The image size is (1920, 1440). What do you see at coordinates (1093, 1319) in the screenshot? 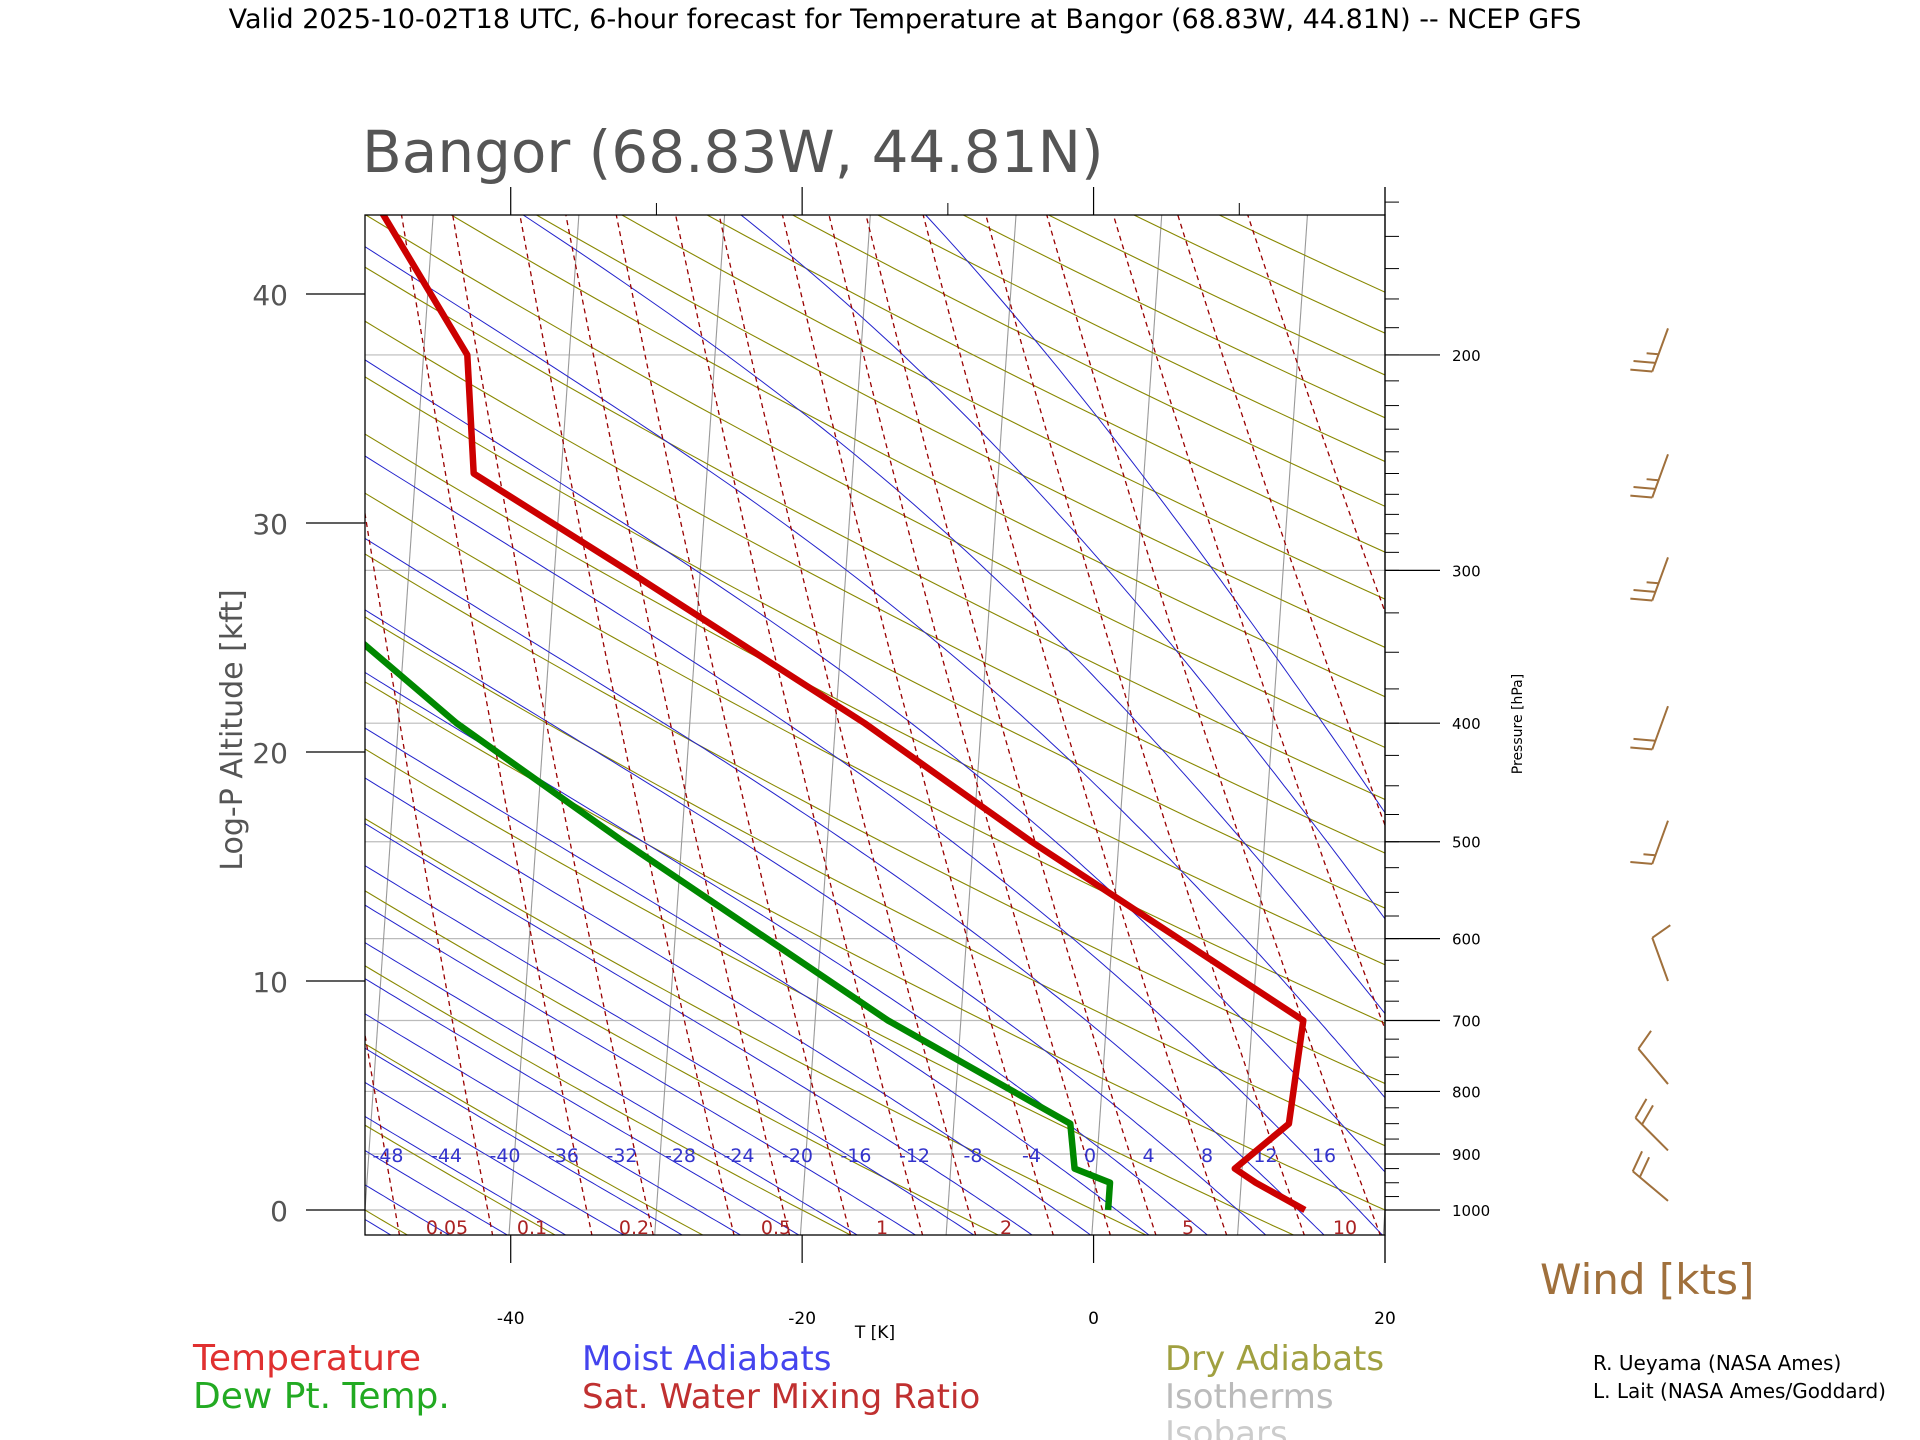
I see `x-tick-label: 0` at bounding box center [1093, 1319].